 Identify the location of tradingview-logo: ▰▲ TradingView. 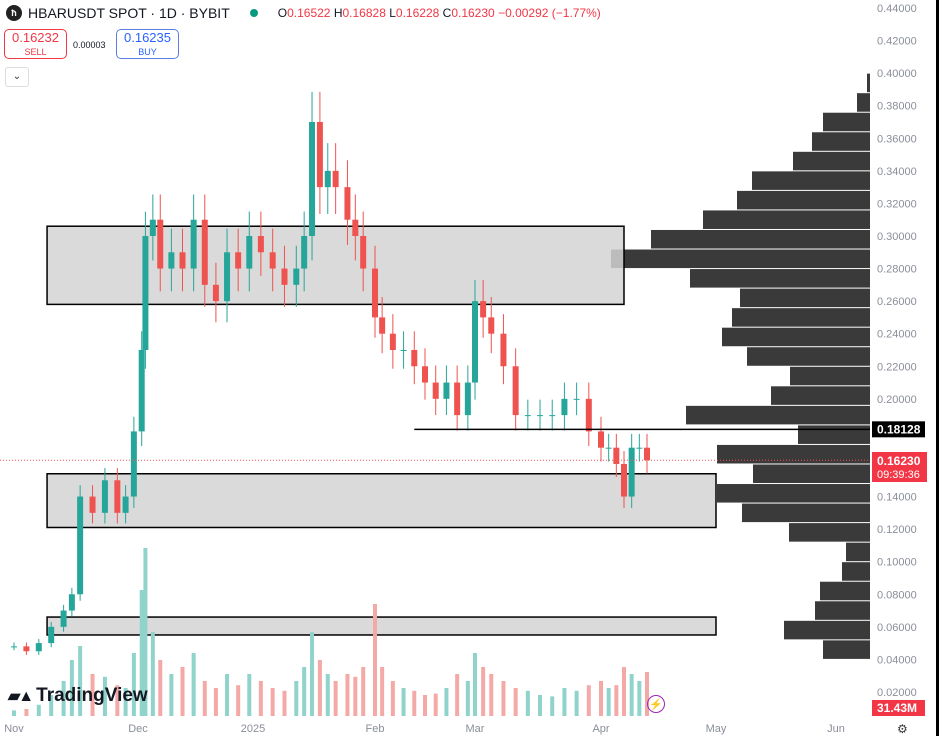
(78, 695).